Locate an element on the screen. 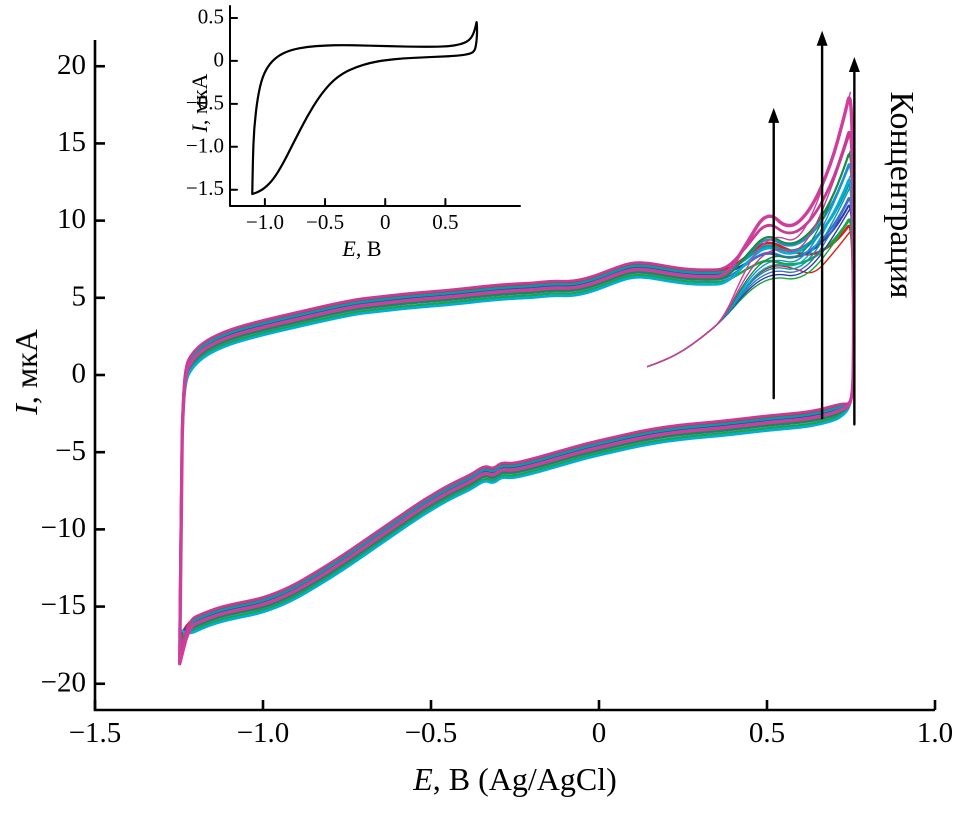 Image resolution: width=958 pixels, height=816 pixels. inset-x-axis-text: , В is located at coordinates (368, 248).